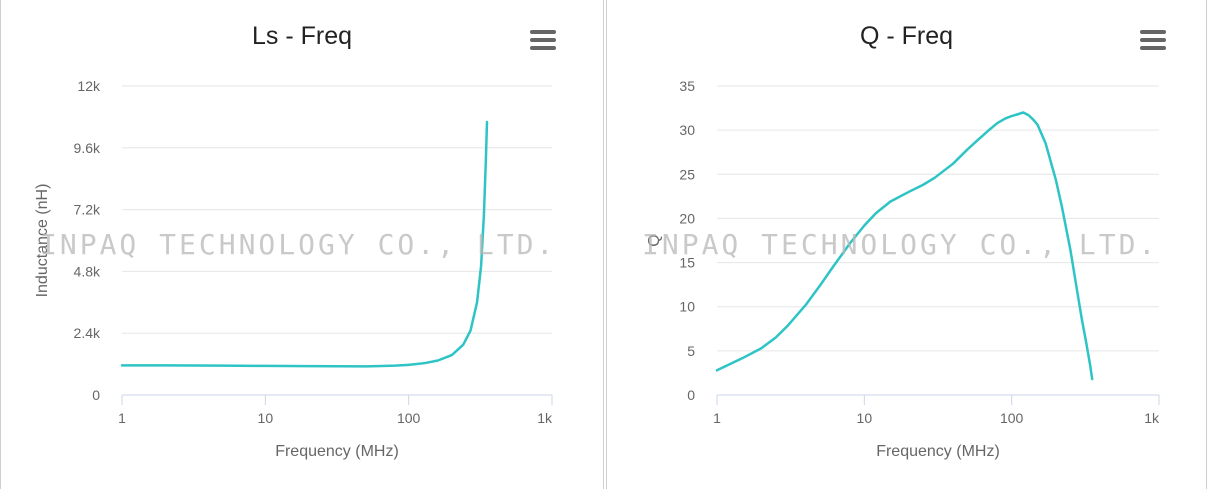  Describe the element at coordinates (87, 333) in the screenshot. I see `y-tick-label: 2.4k` at that location.